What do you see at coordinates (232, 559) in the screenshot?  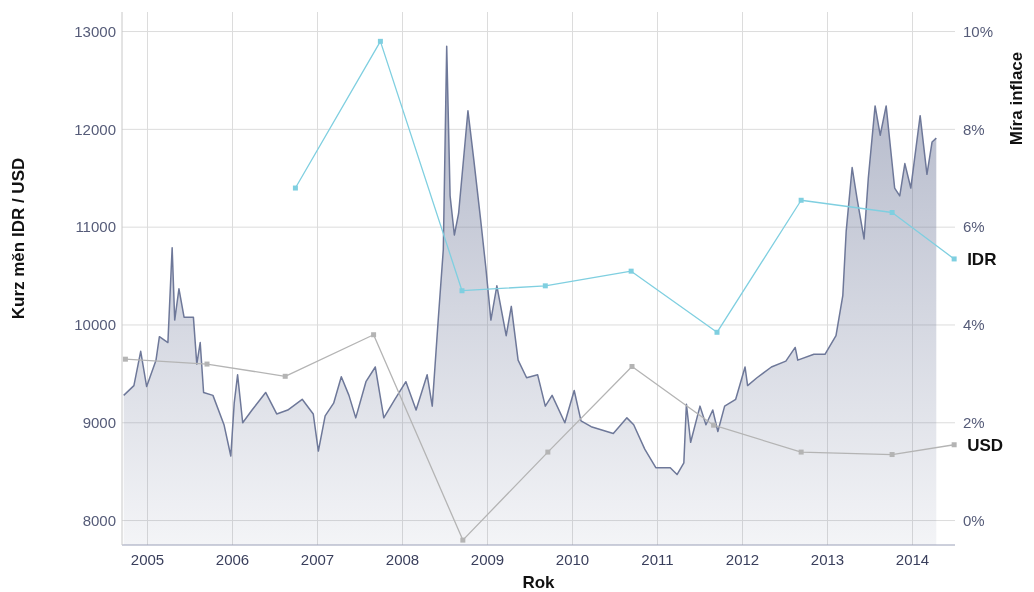 I see `x-tick-label: 2006` at bounding box center [232, 559].